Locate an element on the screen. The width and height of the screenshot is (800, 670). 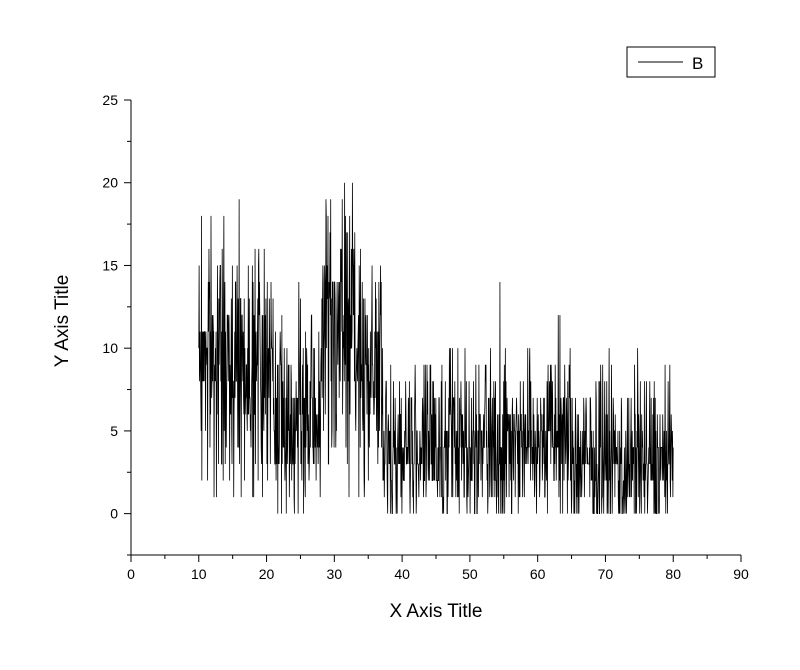
legend: B is located at coordinates (671, 62).